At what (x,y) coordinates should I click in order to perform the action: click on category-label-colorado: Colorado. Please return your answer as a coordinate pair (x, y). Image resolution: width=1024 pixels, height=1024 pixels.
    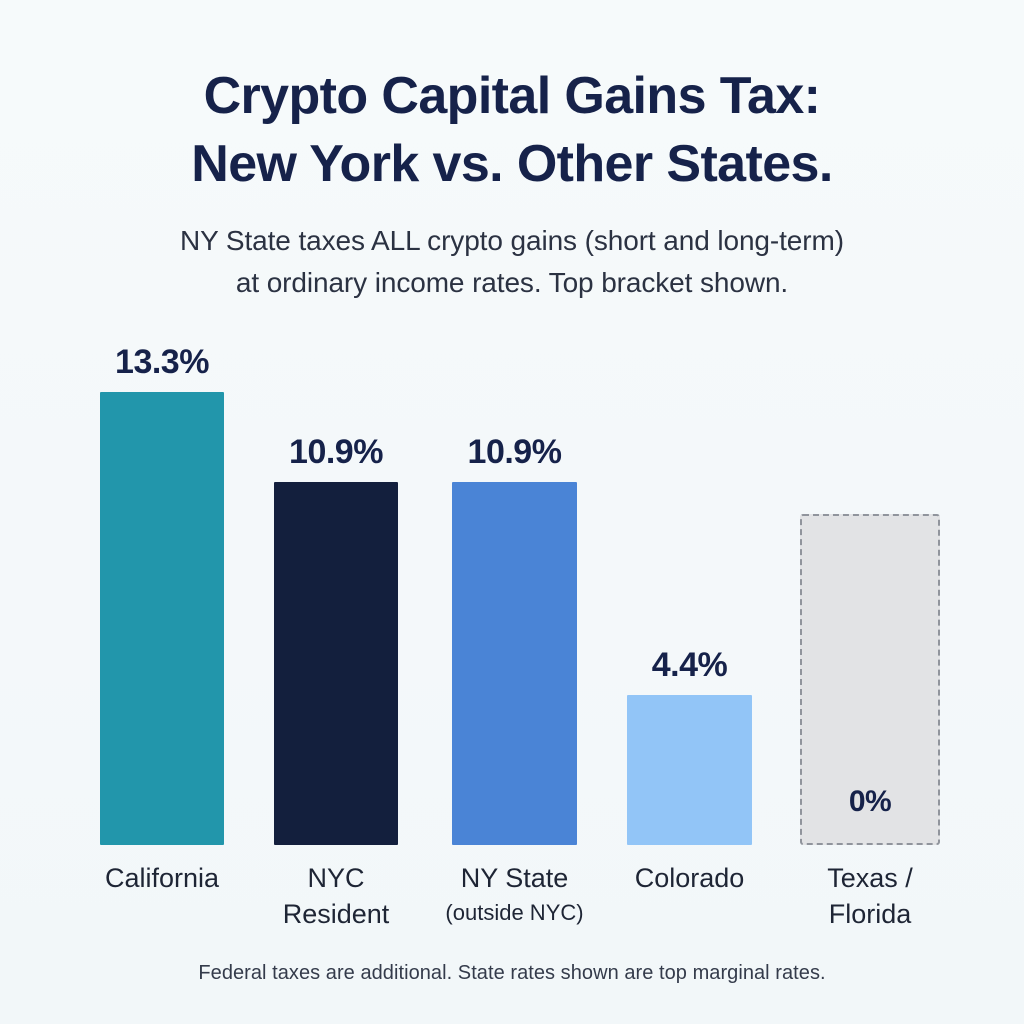
    Looking at the image, I should click on (689, 878).